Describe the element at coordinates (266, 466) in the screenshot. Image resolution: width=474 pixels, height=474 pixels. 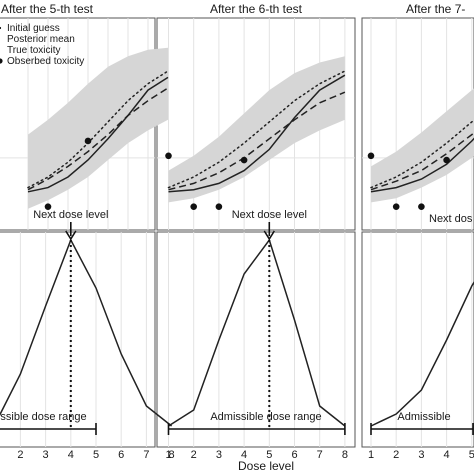
I see `x-axis-label: Dose level` at that location.